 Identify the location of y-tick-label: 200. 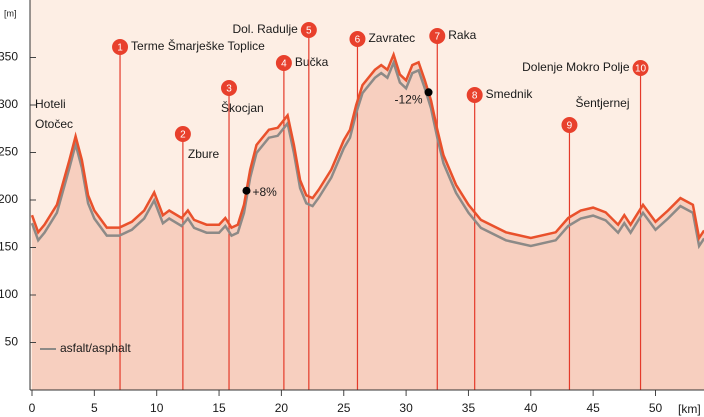
(9, 199).